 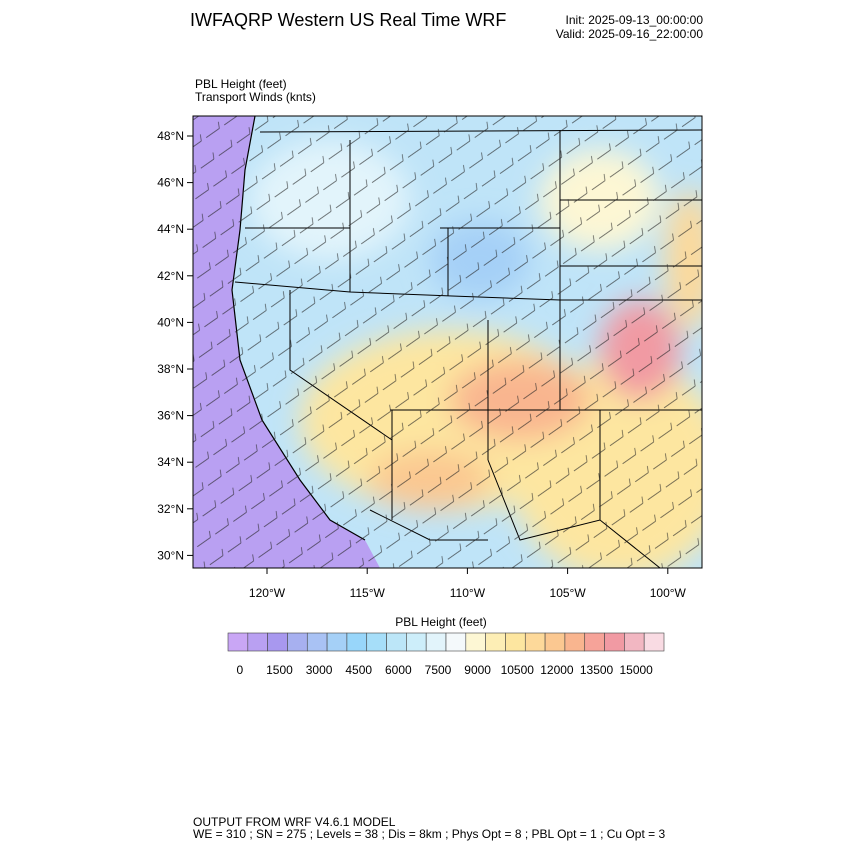 What do you see at coordinates (170, 183) in the screenshot?
I see `lat-label: 46°N` at bounding box center [170, 183].